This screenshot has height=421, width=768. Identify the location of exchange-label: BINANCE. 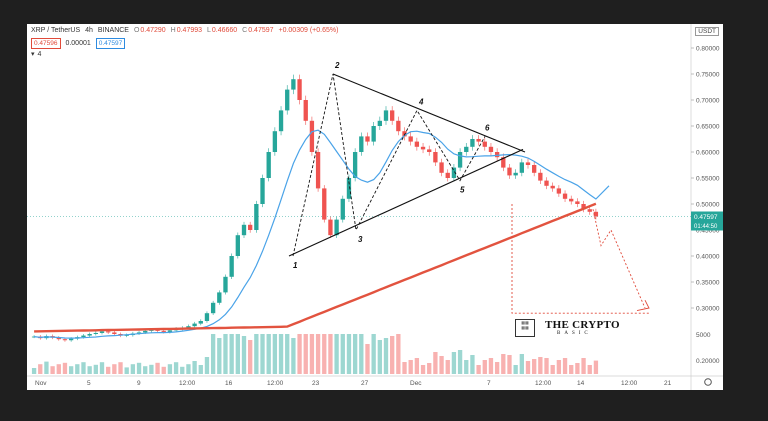
(113, 30).